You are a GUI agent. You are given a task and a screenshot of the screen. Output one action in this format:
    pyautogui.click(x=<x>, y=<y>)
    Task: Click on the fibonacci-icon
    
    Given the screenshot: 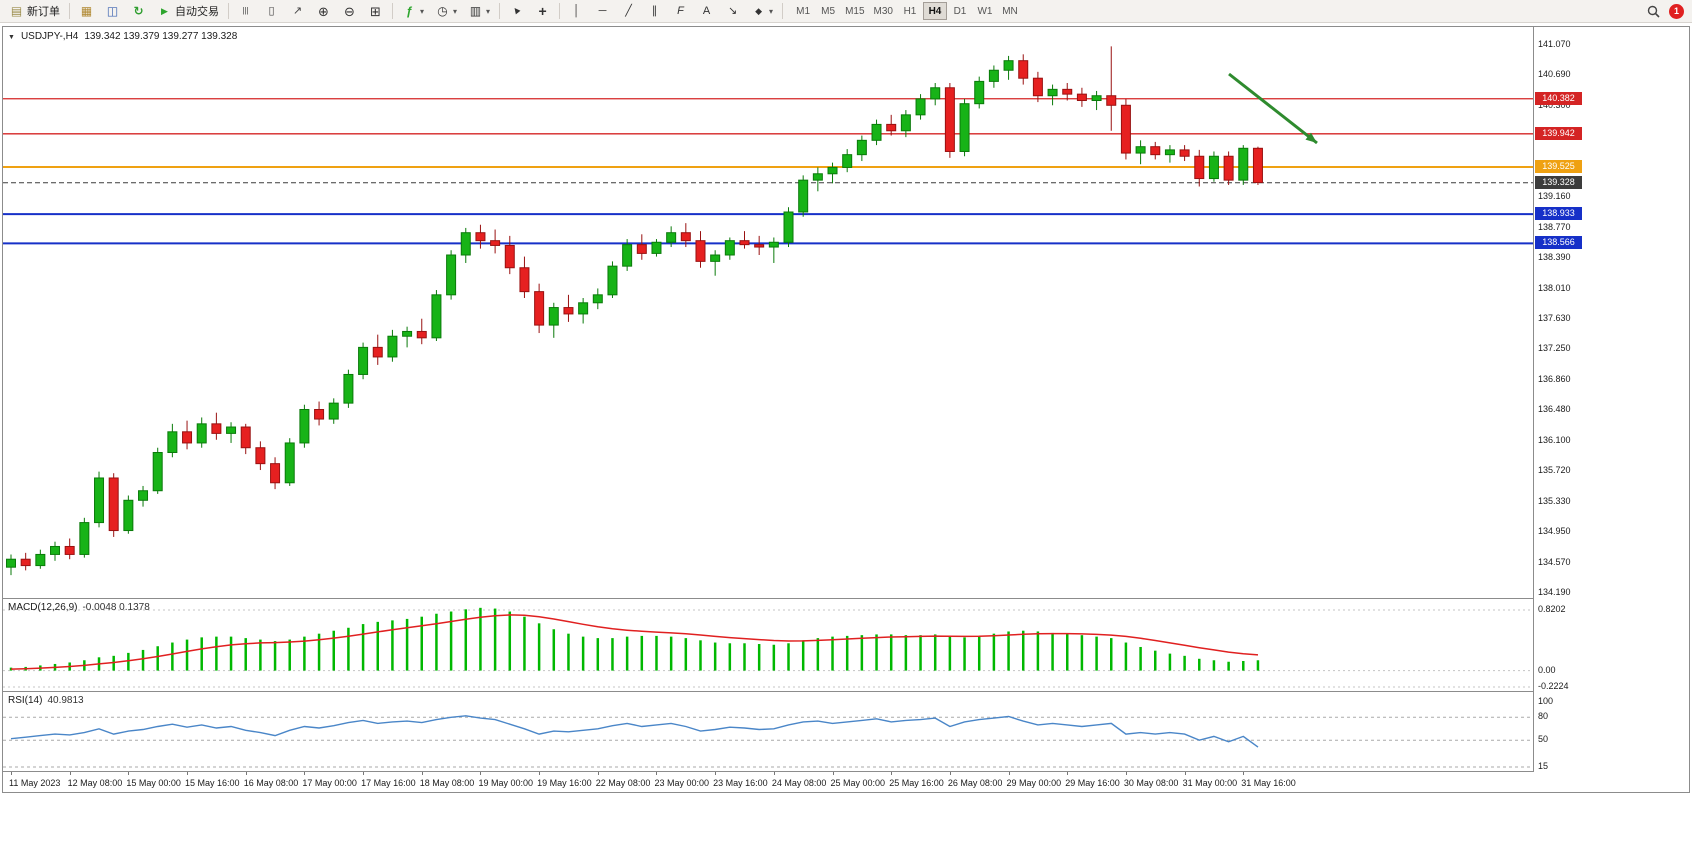 What is the action you would take?
    pyautogui.click(x=680, y=11)
    